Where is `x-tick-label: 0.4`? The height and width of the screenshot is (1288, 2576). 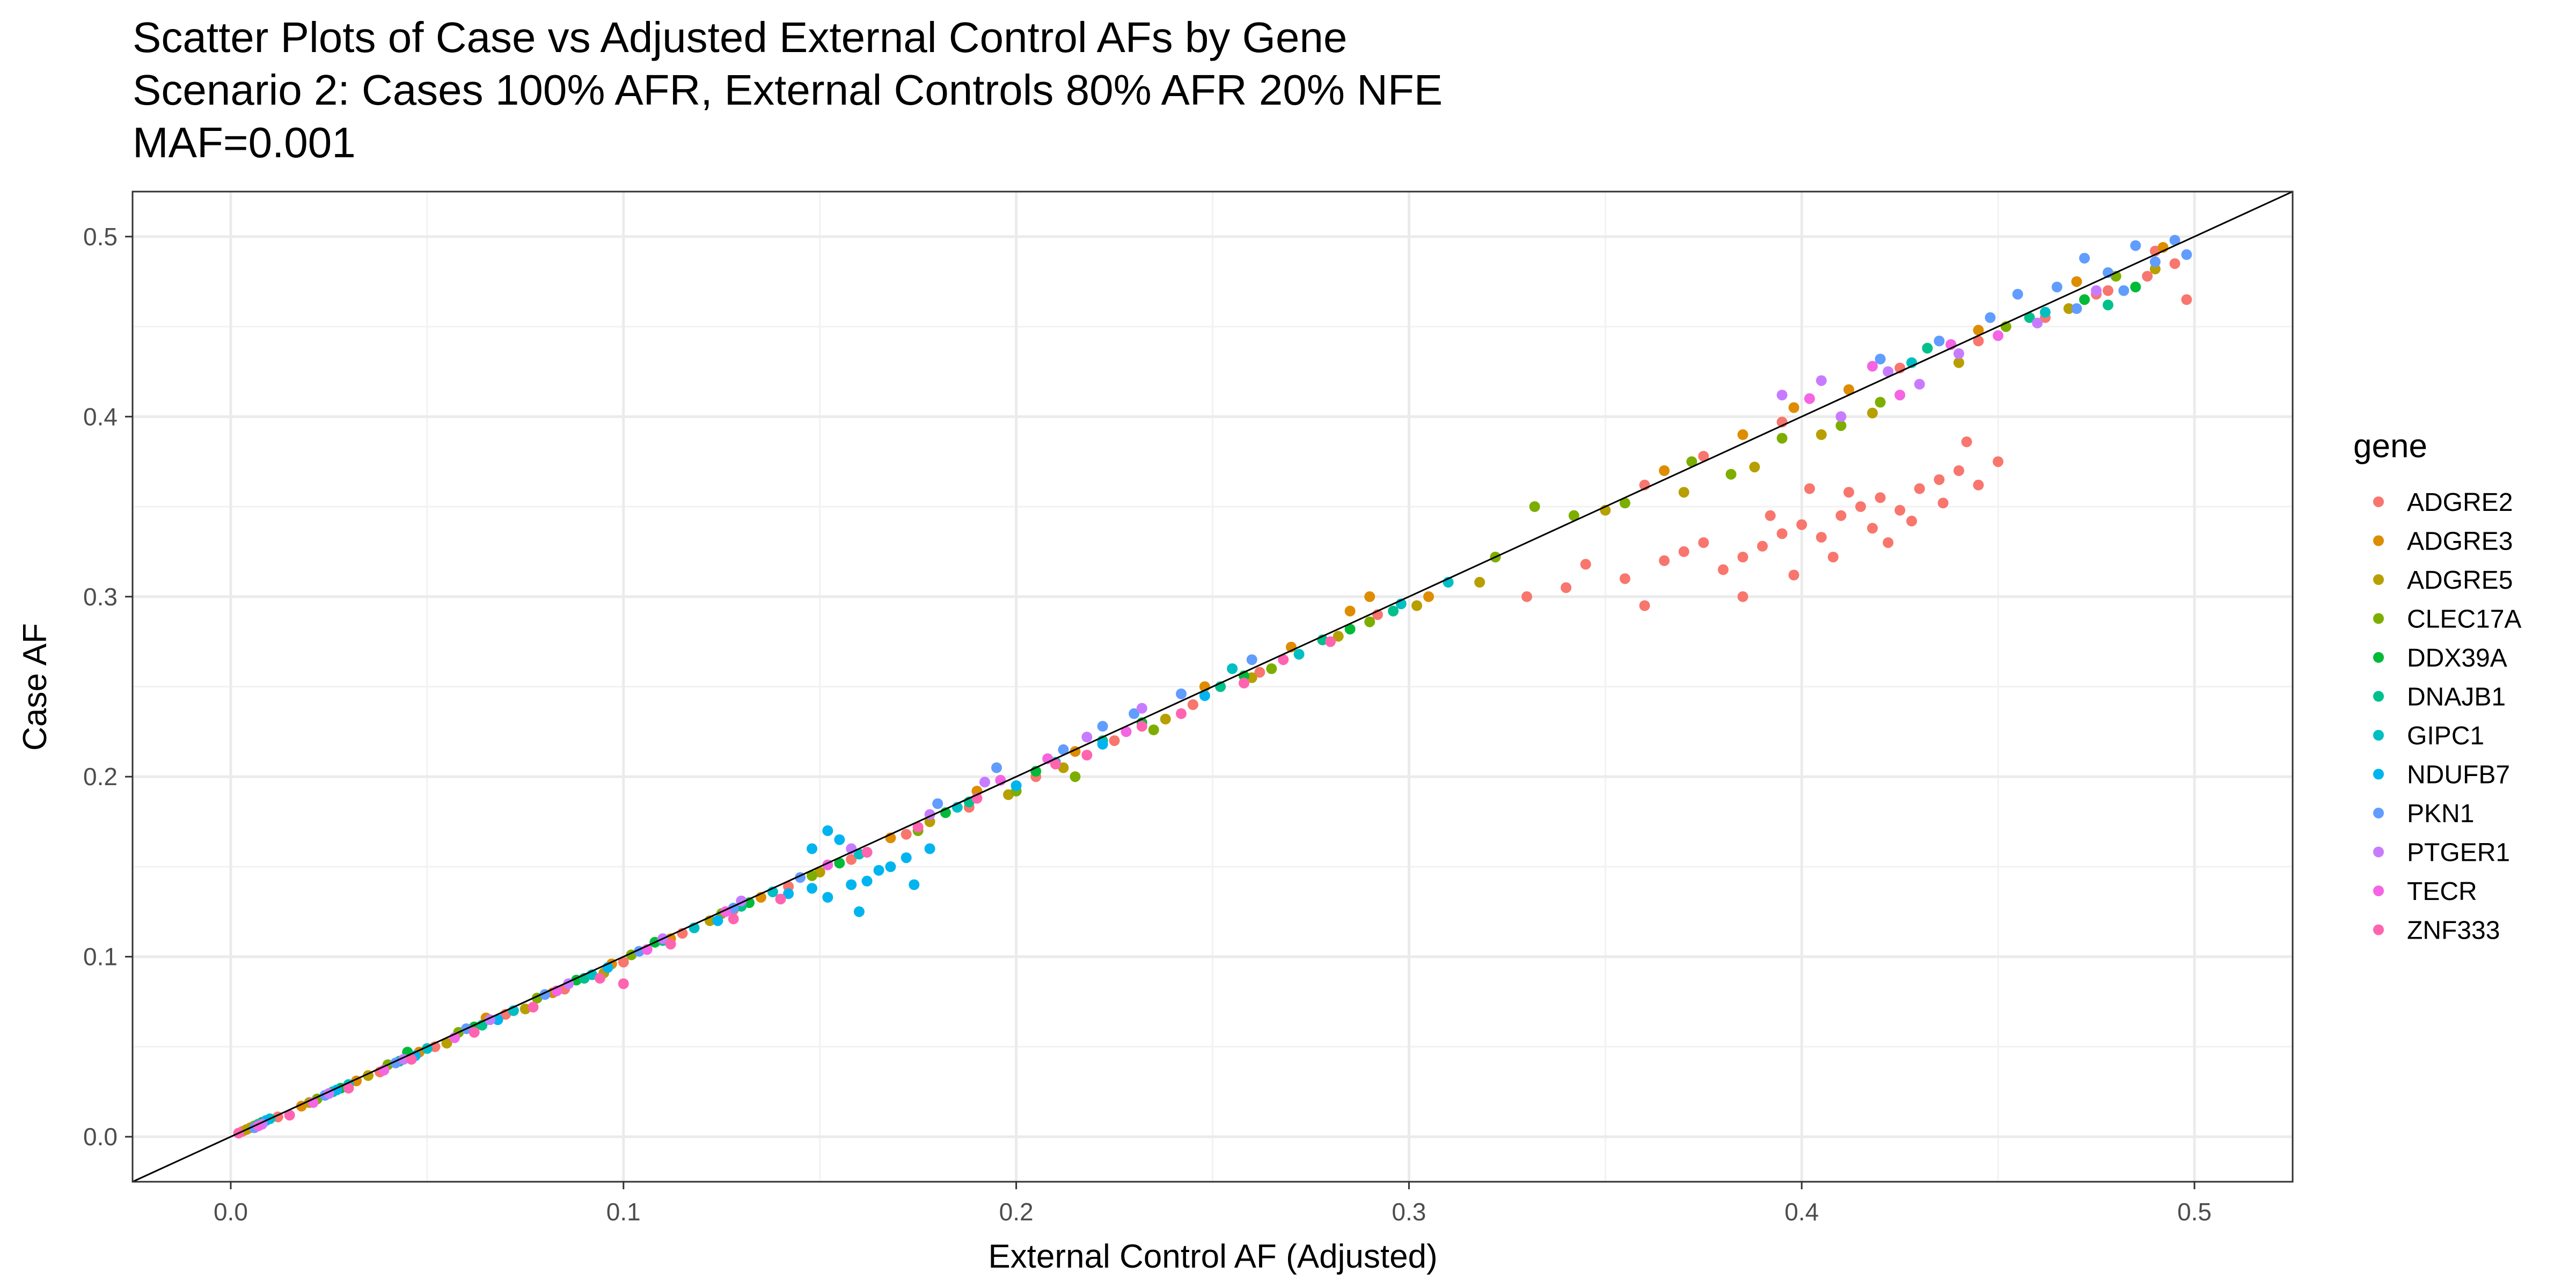 x-tick-label: 0.4 is located at coordinates (1801, 1212).